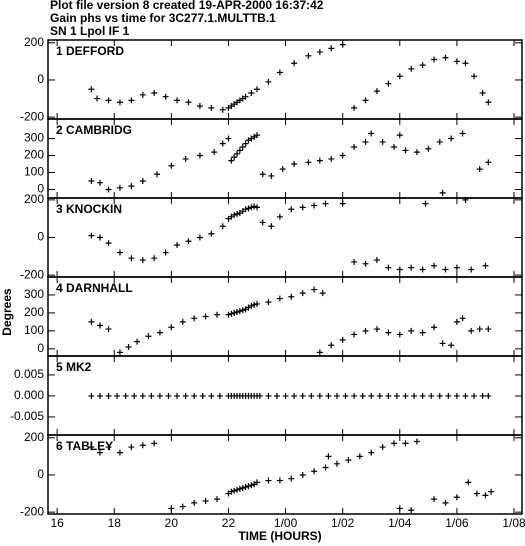  What do you see at coordinates (32, 116) in the screenshot?
I see `y-tick-label: -200` at bounding box center [32, 116].